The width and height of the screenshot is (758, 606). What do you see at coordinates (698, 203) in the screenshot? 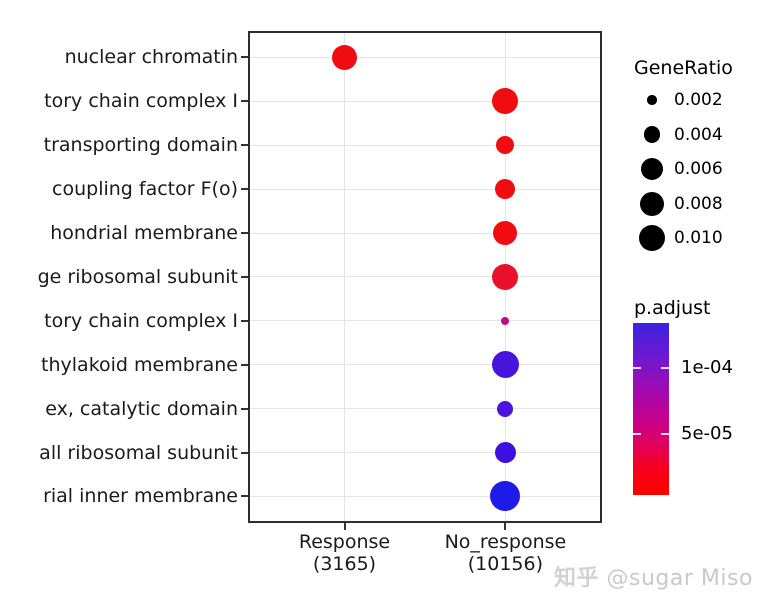
I see `gene-ratio-legend-label: 0.008` at bounding box center [698, 203].